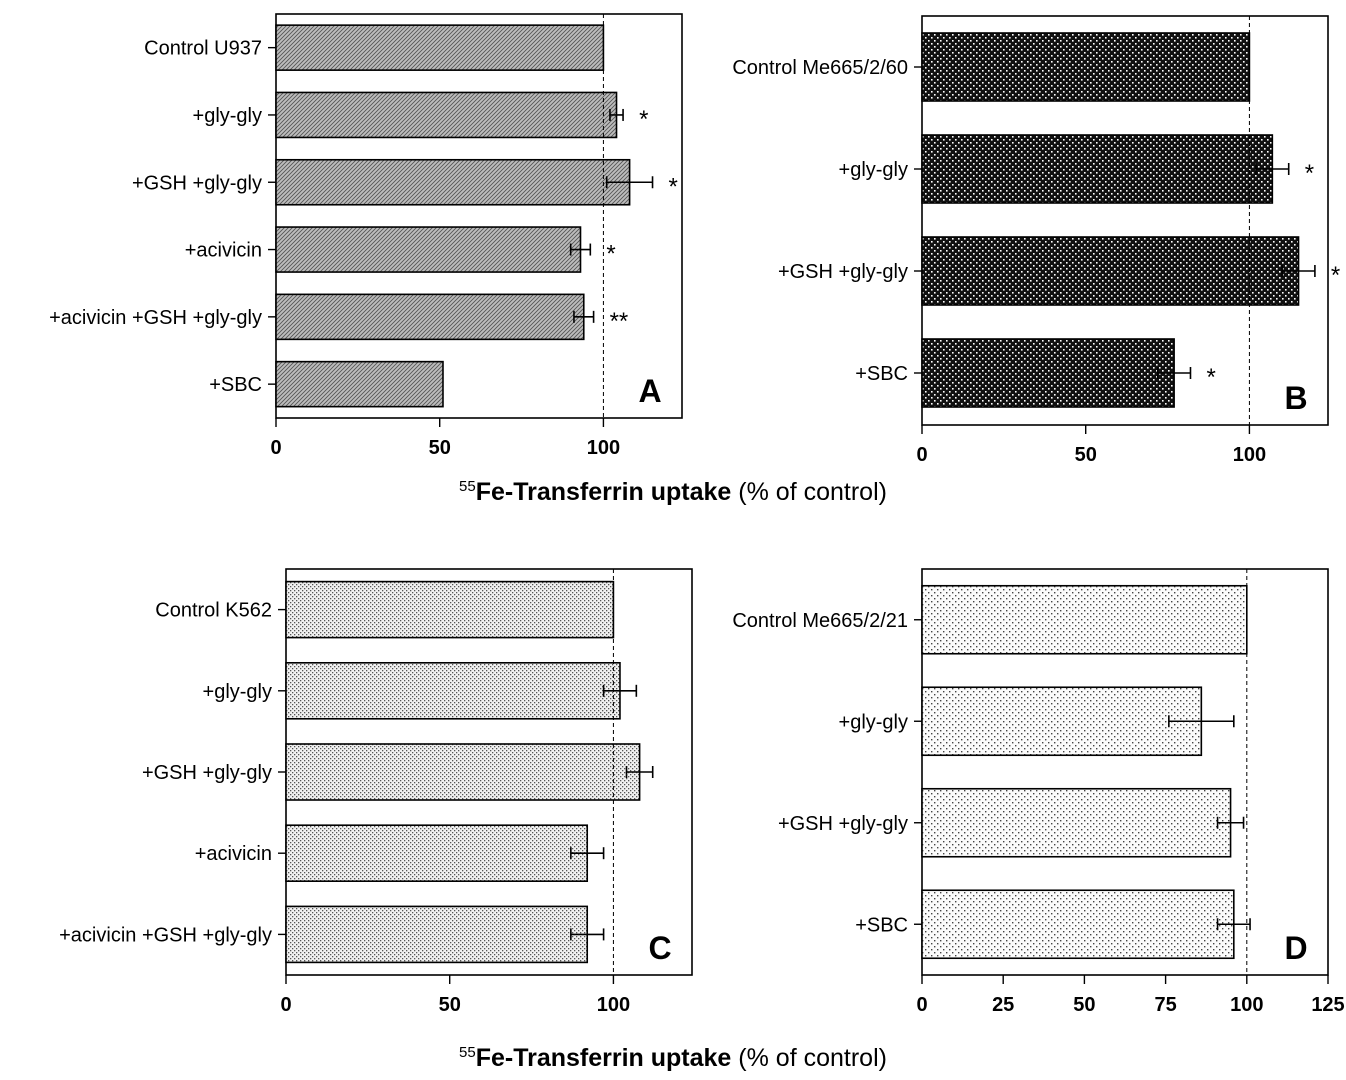  I want to click on category-label: Control U937, so click(203, 49).